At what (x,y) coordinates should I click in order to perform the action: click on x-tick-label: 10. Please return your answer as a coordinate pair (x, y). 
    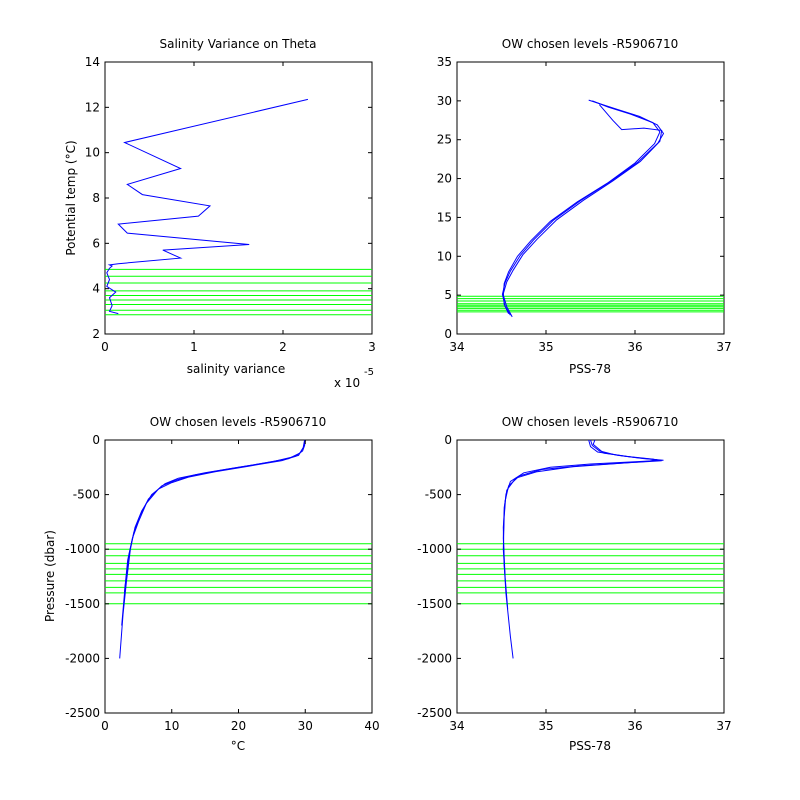
    Looking at the image, I should click on (171, 726).